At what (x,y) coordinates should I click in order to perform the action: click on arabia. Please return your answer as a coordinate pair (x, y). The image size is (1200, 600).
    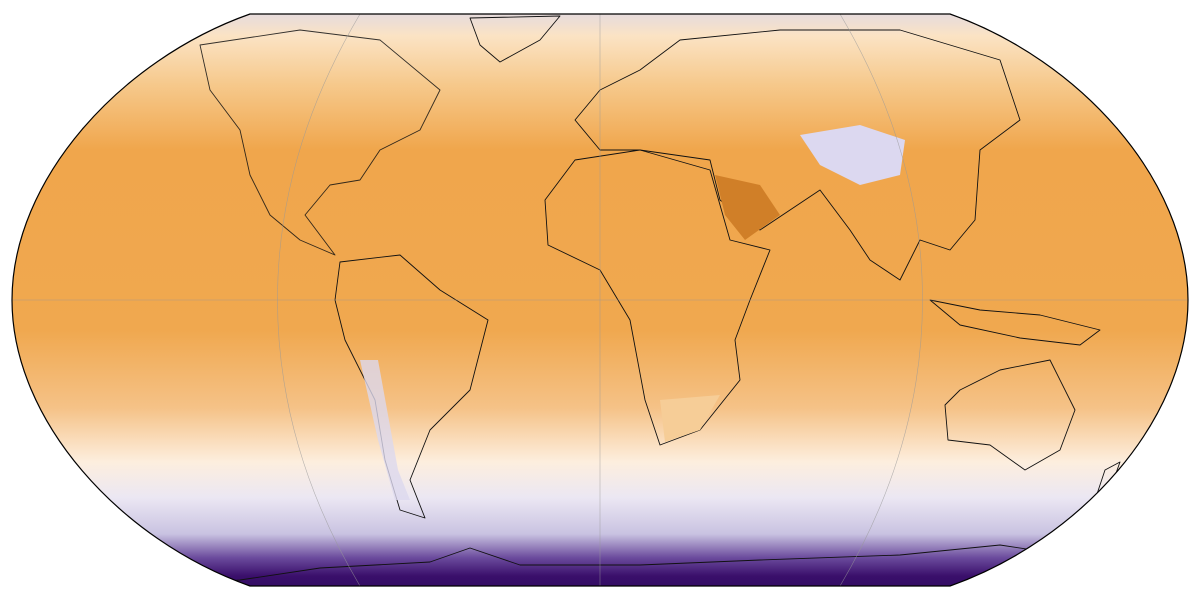
    Looking at the image, I should click on (747, 207).